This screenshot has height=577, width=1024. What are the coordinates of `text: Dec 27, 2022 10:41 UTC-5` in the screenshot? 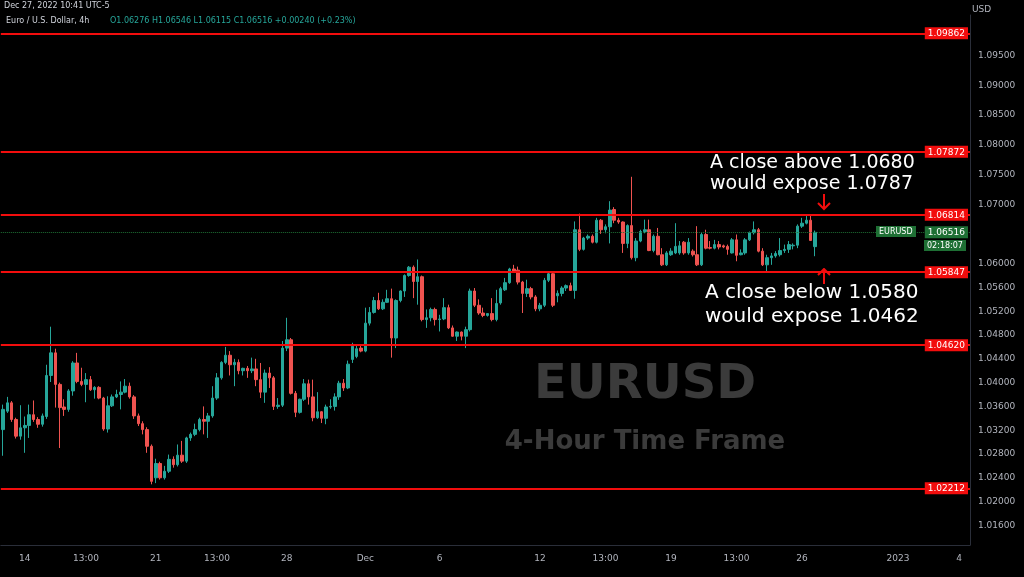 It's located at (57, 5).